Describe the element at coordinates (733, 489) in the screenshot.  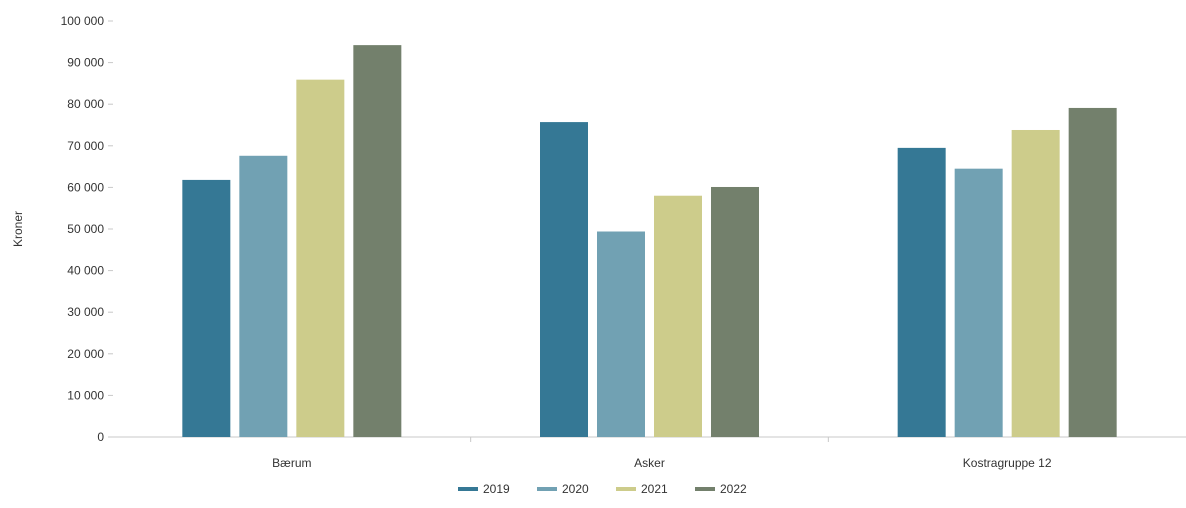
I see `legend-label: 2022` at that location.